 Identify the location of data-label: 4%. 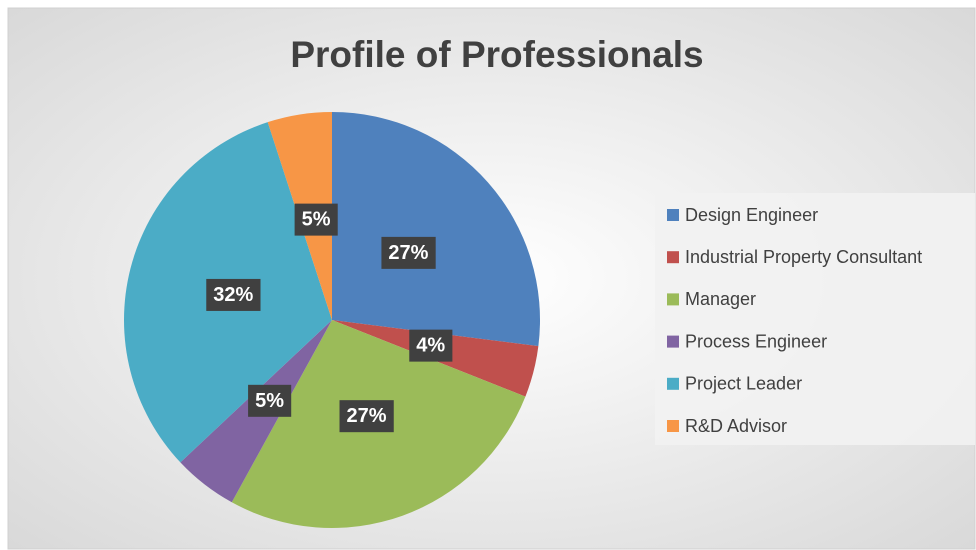
(430, 346).